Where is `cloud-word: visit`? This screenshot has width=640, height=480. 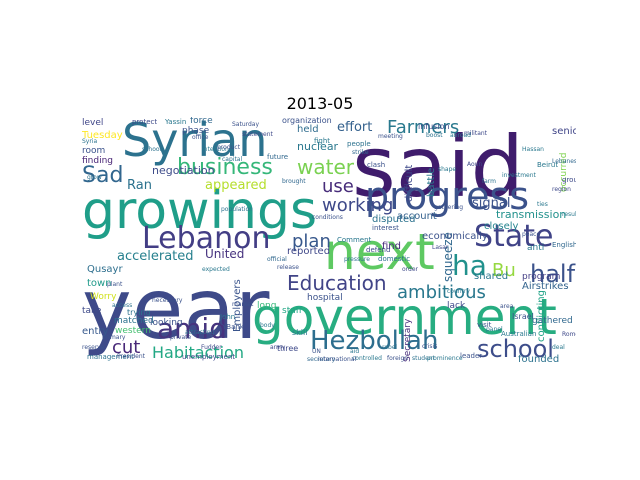
cloud-word: visit is located at coordinates (484, 325).